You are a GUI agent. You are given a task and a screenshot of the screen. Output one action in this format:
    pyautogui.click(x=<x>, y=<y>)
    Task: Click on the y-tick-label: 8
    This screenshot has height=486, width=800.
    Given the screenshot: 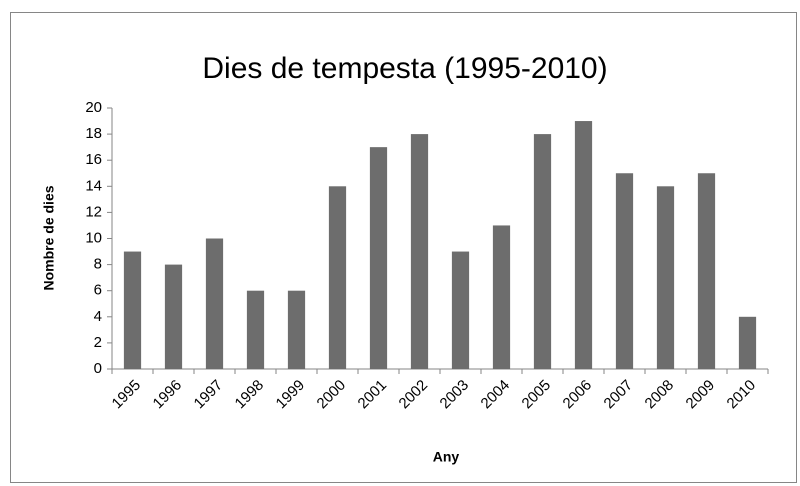 What is the action you would take?
    pyautogui.click(x=98, y=264)
    